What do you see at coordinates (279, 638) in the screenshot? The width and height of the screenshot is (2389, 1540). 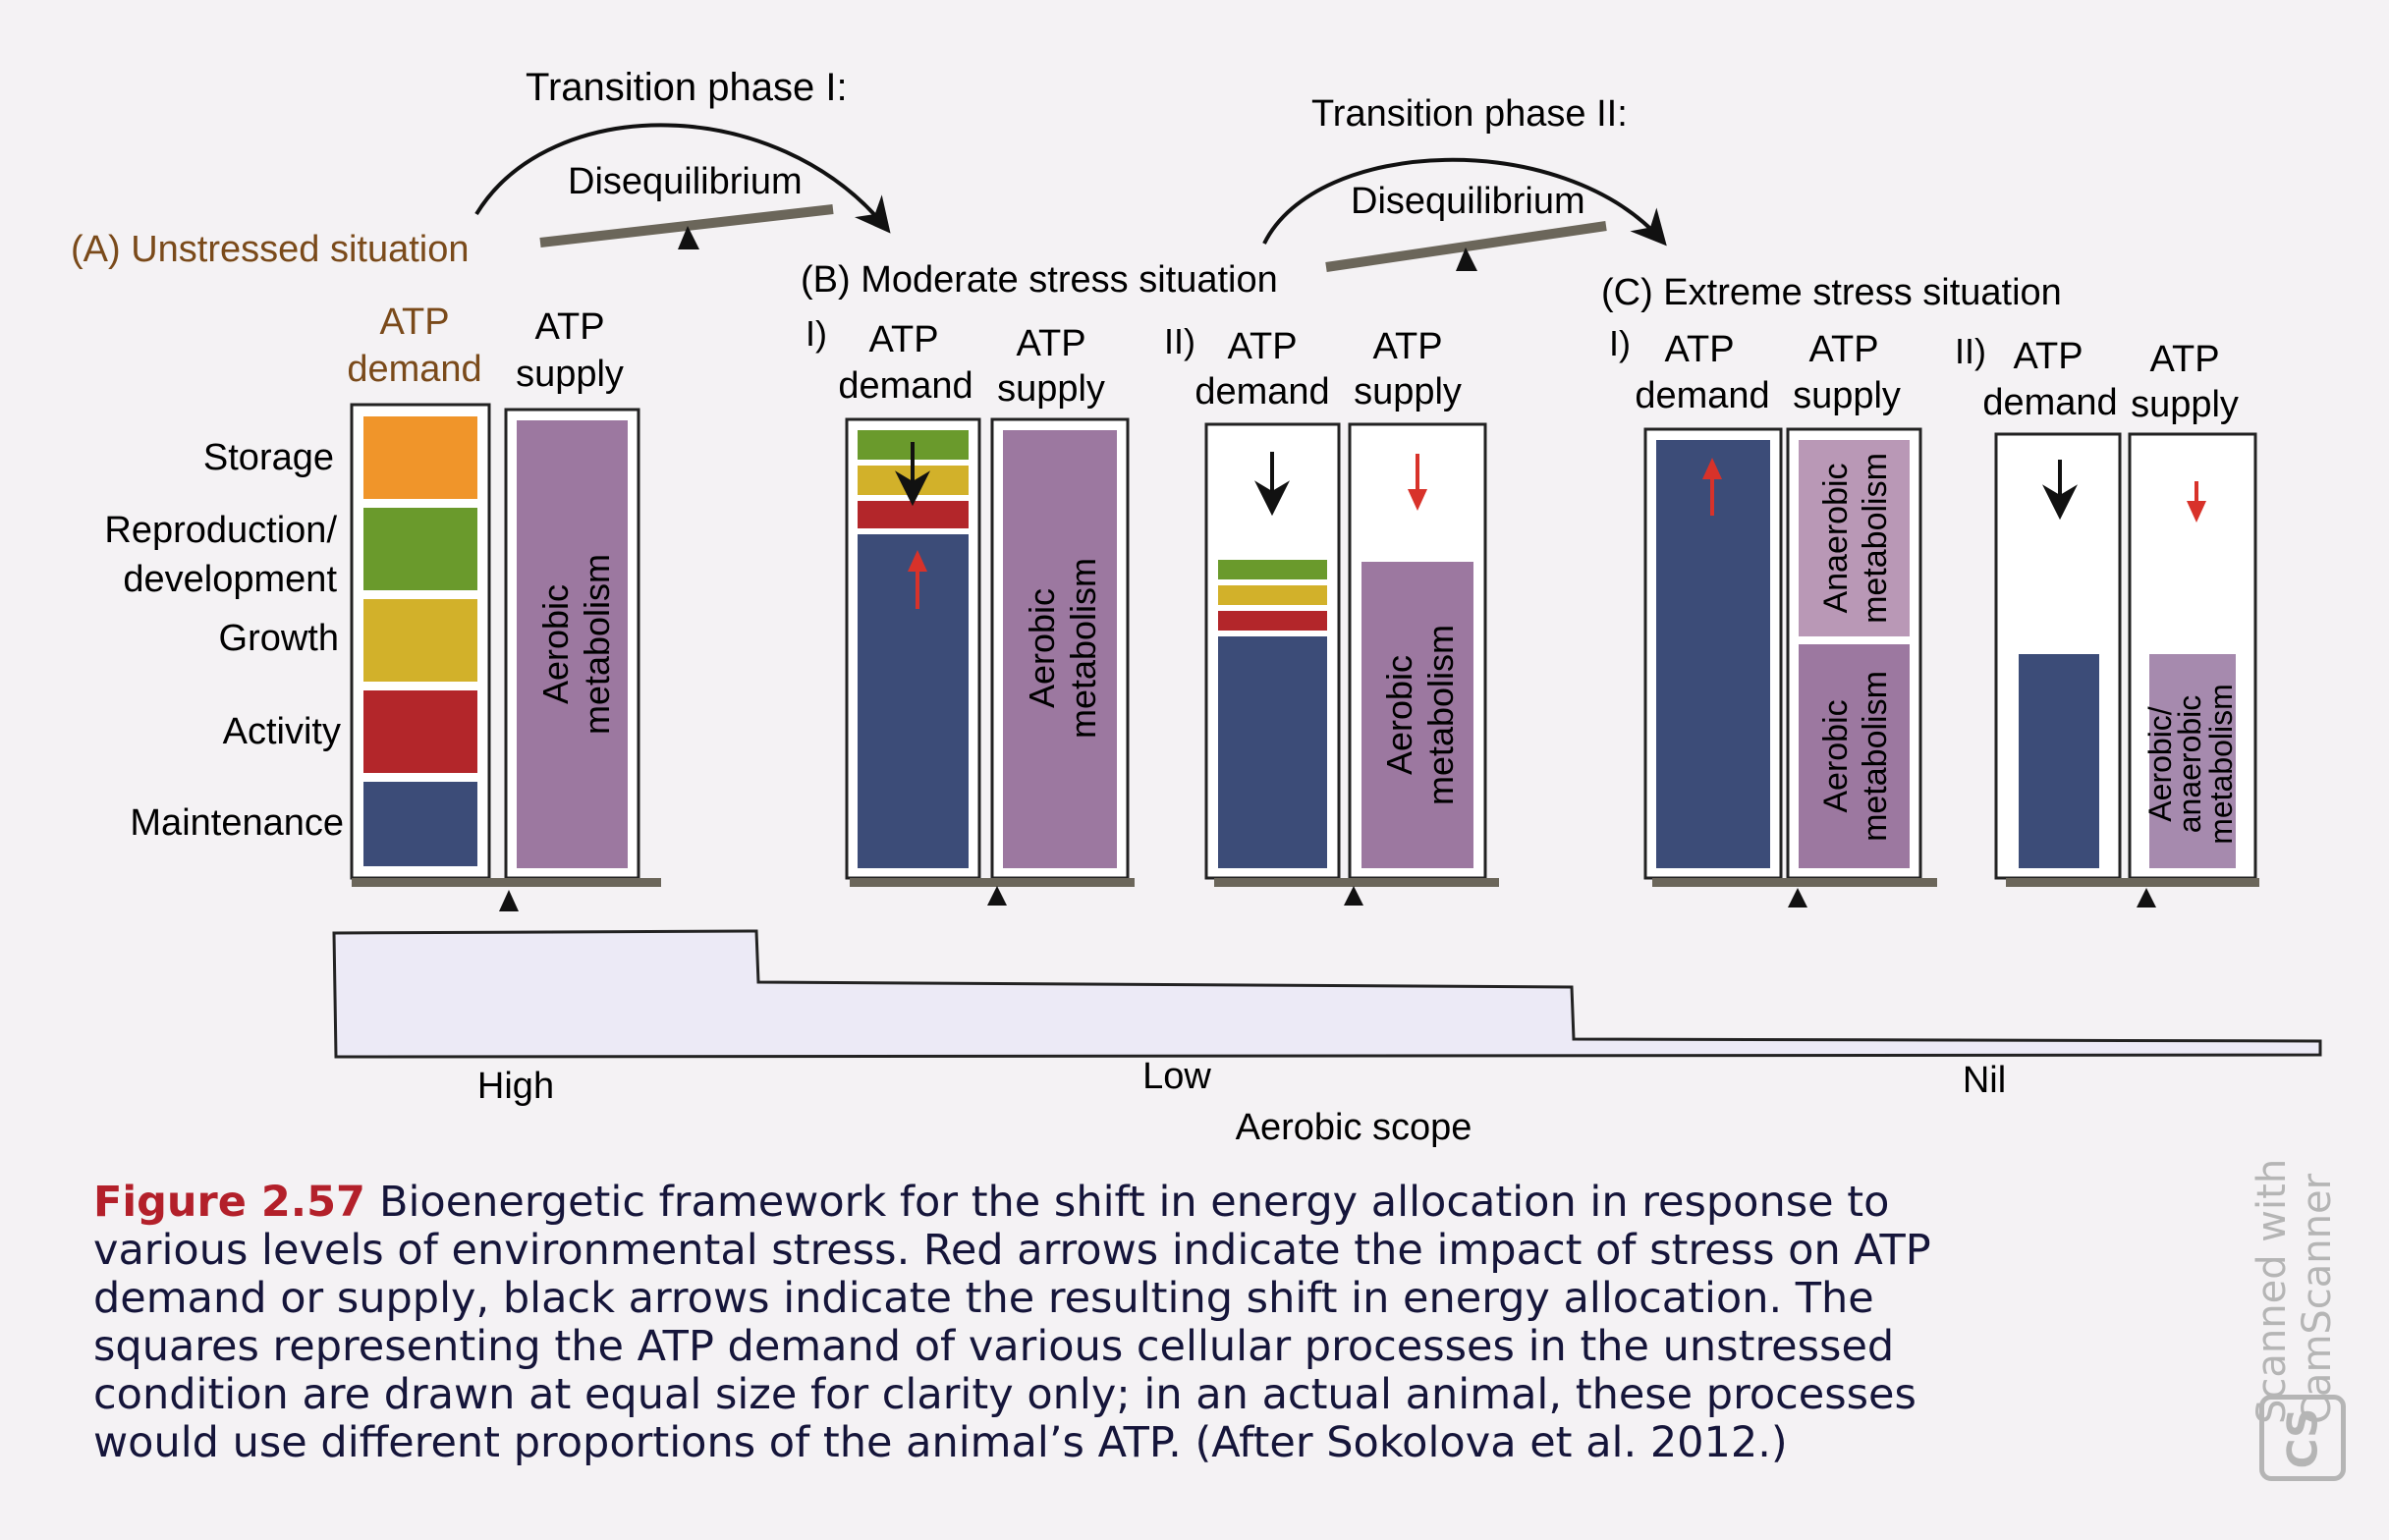 I see `growth-label: Growth` at bounding box center [279, 638].